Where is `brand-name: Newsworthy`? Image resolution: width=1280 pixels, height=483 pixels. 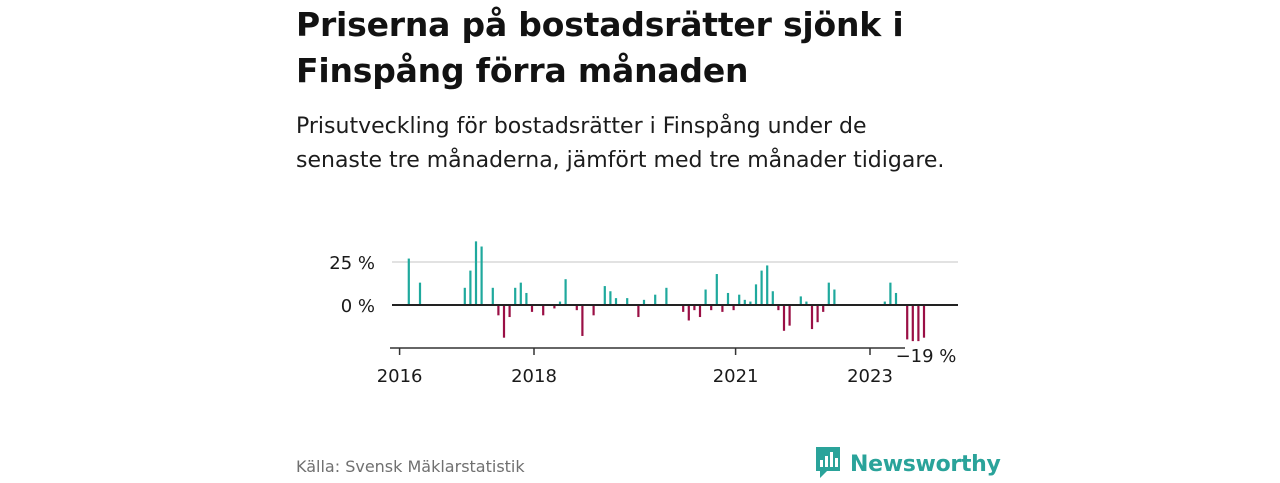
brand-name: Newsworthy is located at coordinates (925, 464).